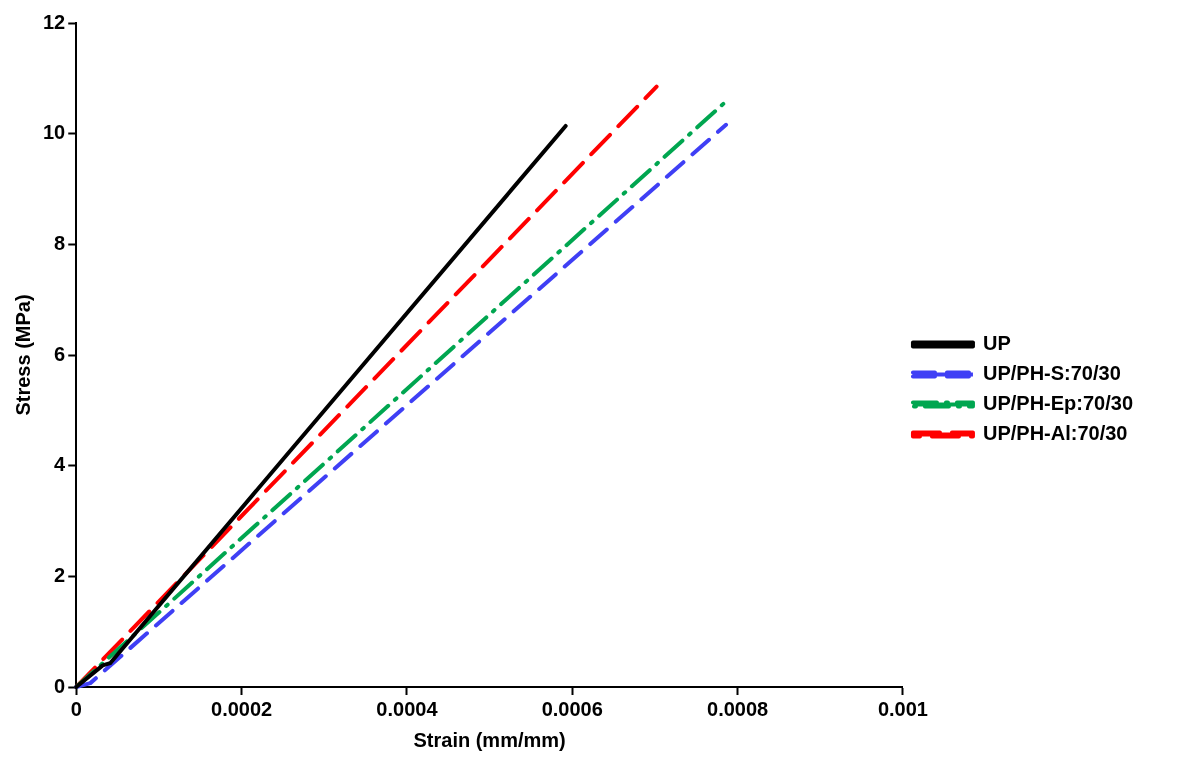 This screenshot has height=765, width=1181. Describe the element at coordinates (54, 132) in the screenshot. I see `y-tick-label: 10` at that location.